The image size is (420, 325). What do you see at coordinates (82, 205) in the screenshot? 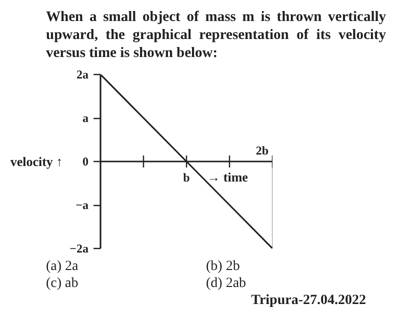
I see `y-tick-label: −a` at bounding box center [82, 205].